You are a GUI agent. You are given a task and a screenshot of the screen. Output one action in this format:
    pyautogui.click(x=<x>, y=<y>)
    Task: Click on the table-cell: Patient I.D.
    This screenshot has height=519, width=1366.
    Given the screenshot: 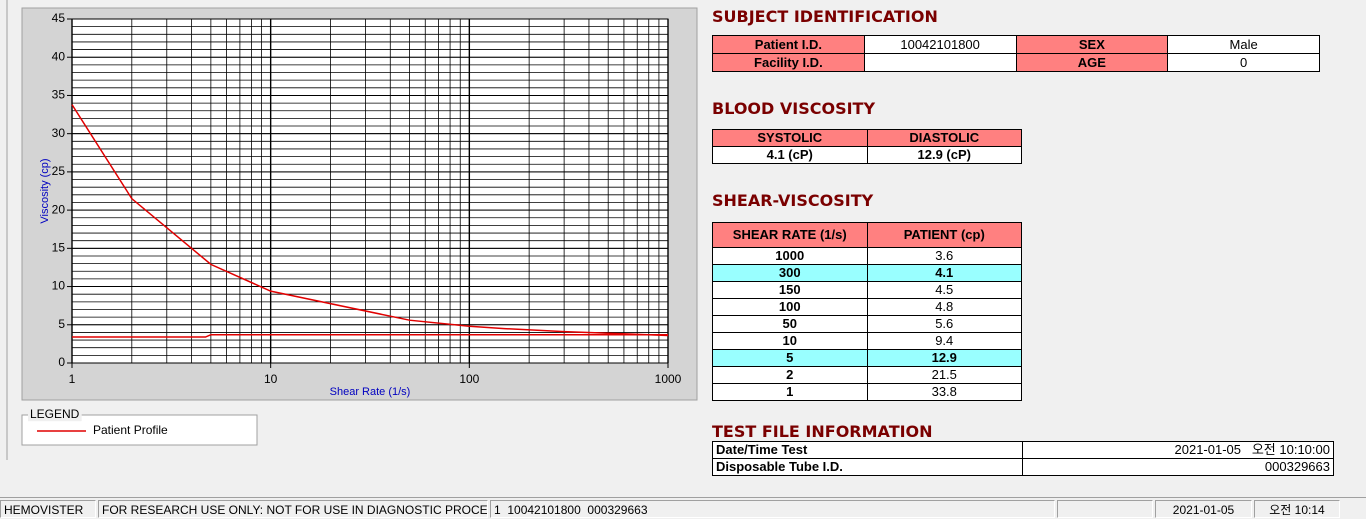 What is the action you would take?
    pyautogui.click(x=788, y=44)
    